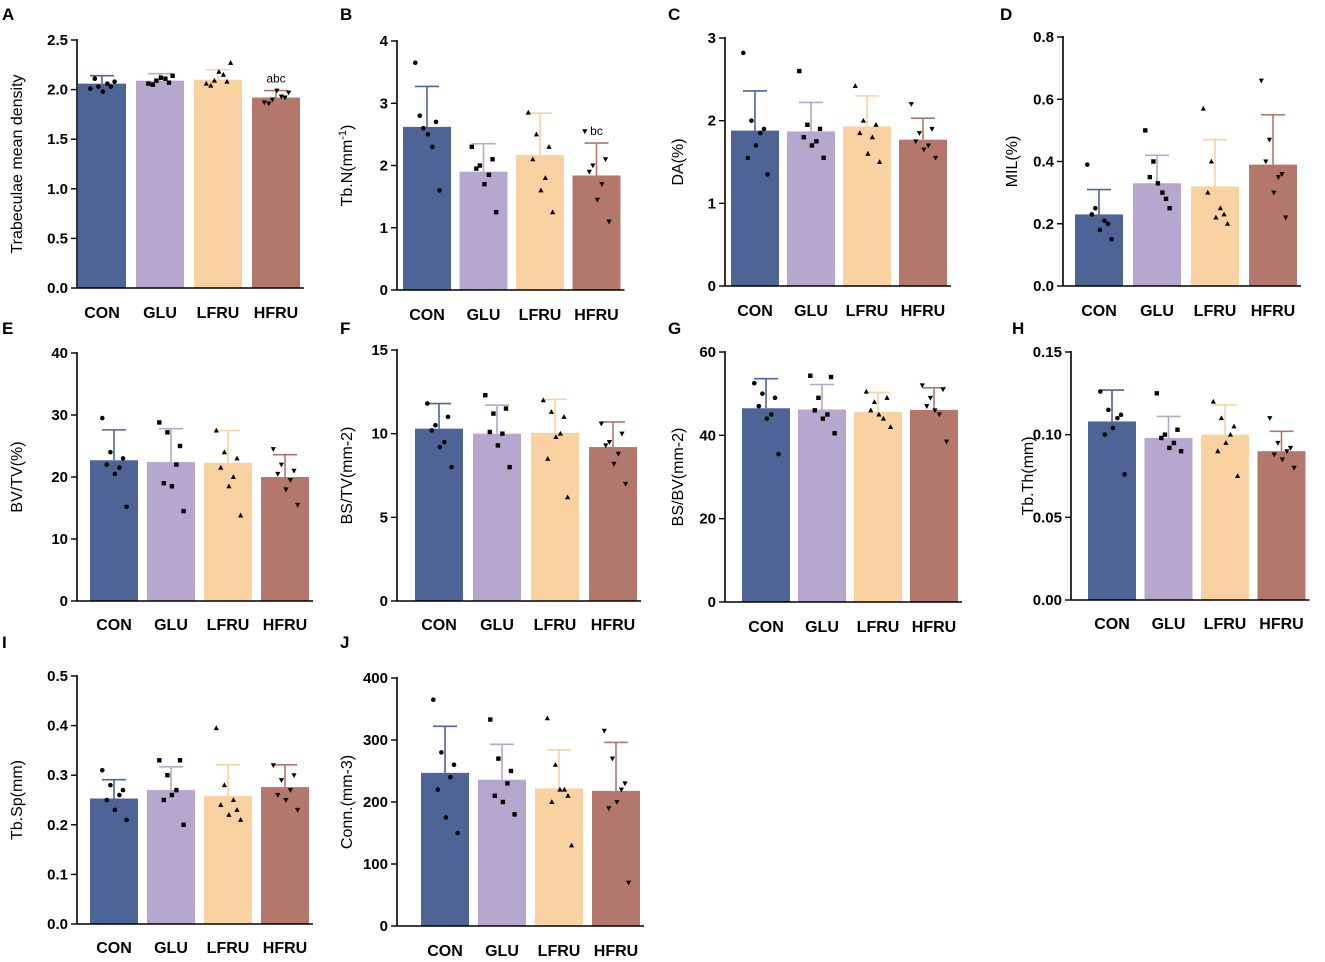  Describe the element at coordinates (347, 476) in the screenshot. I see `y-axis-label: BS/TV(mm-2)` at that location.